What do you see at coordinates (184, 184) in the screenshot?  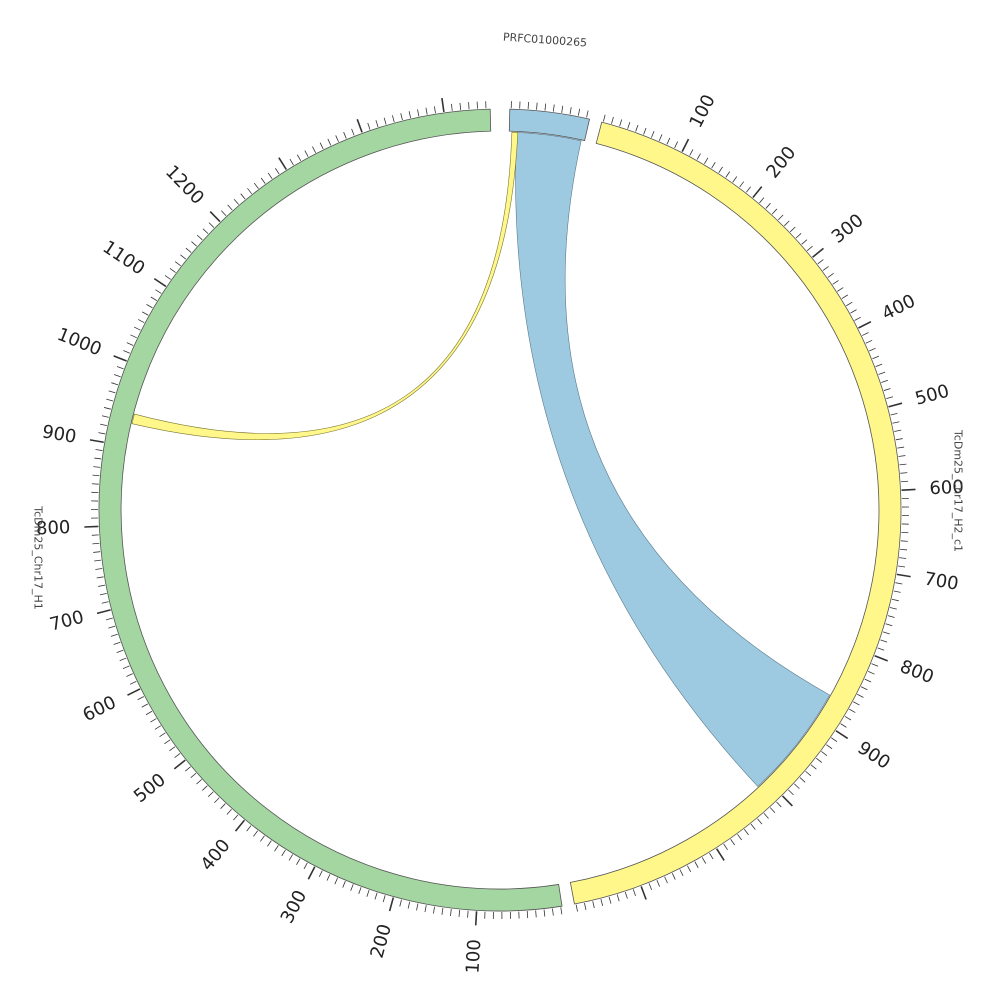 I see `tick-label: 1200` at bounding box center [184, 184].